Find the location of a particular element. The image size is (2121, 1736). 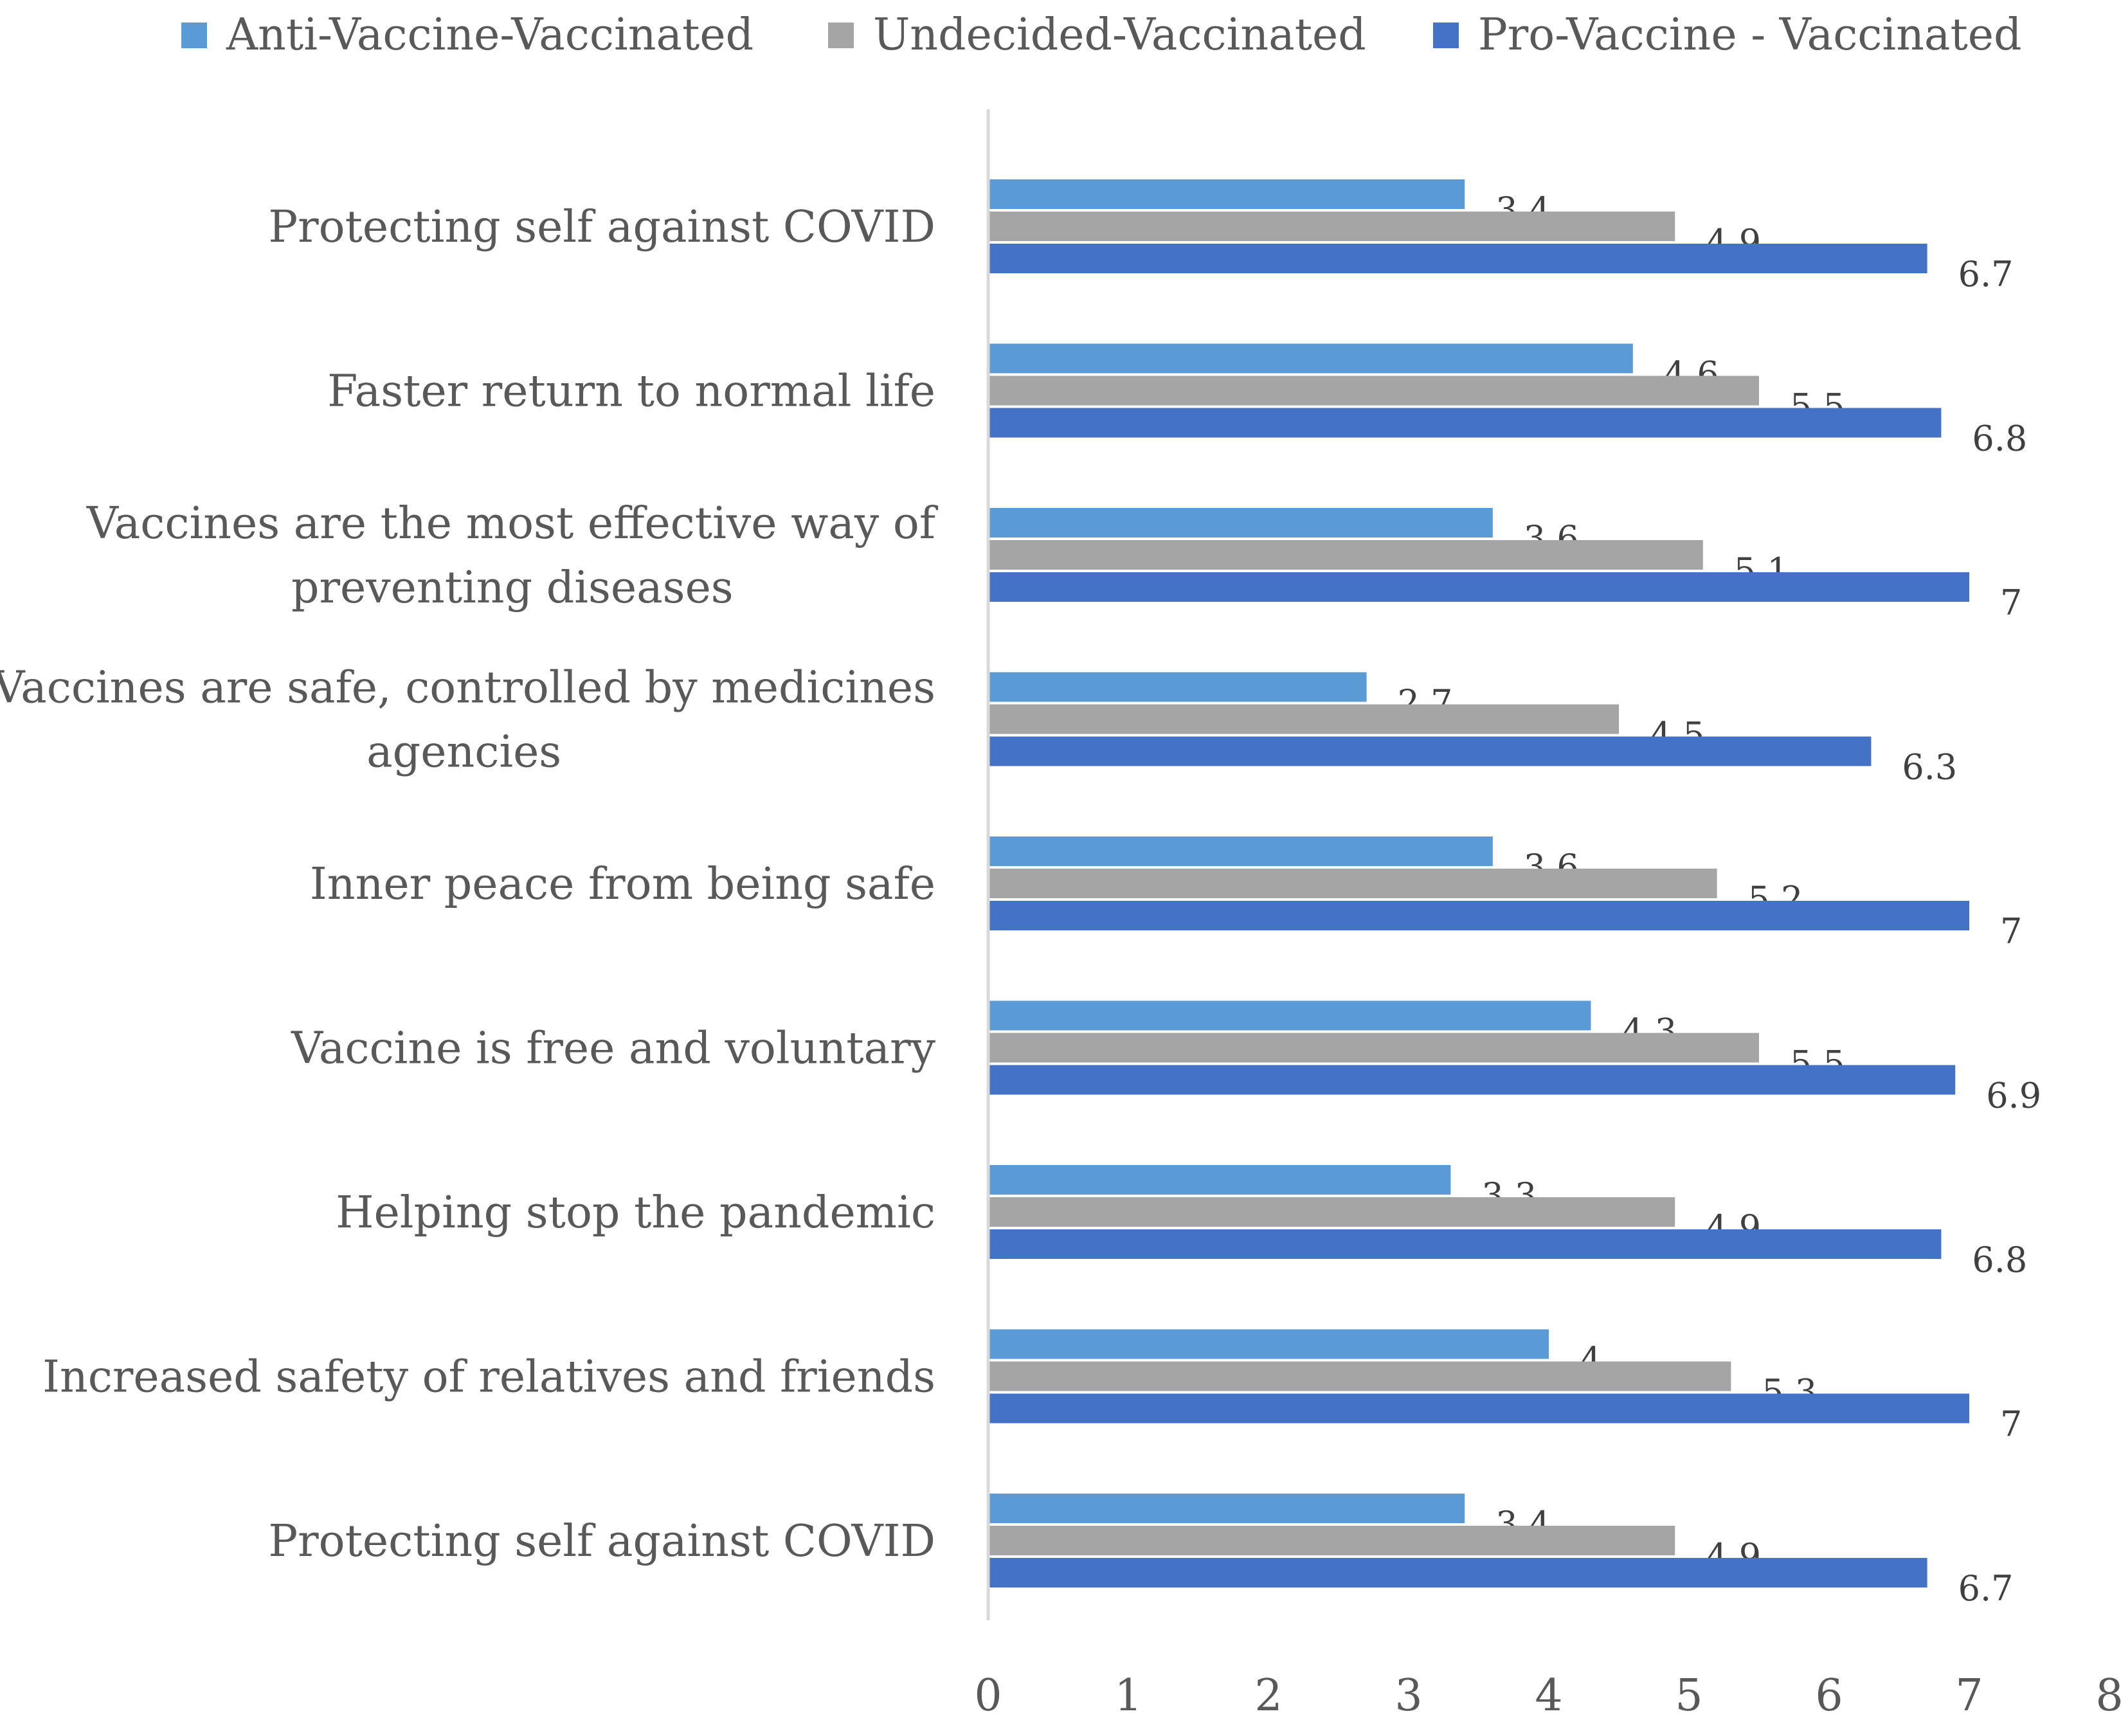

tick-label: 1 is located at coordinates (1128, 1695).